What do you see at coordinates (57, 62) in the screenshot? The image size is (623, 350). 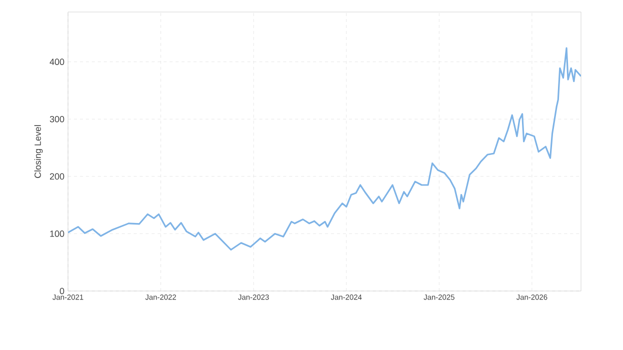 I see `y-tick-label: 400` at bounding box center [57, 62].